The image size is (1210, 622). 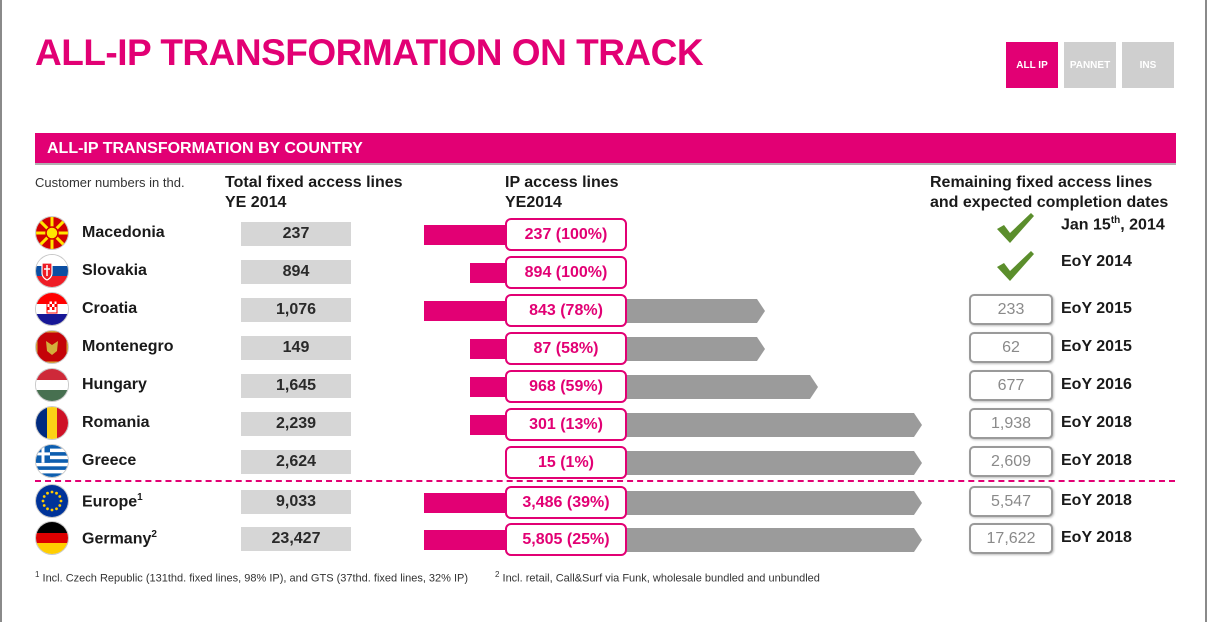 I want to click on completion-date-ordinal: th, so click(x=1115, y=220).